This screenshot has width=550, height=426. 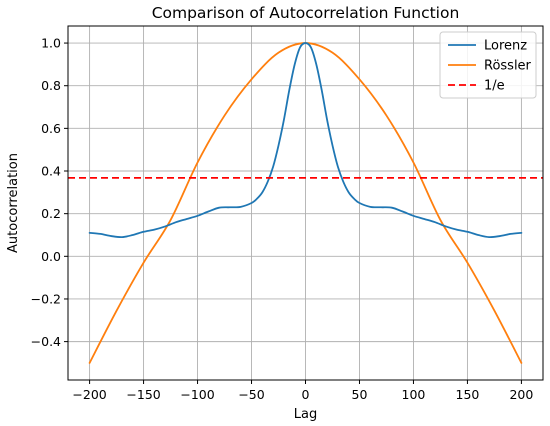 I want to click on y-tick-label: −0.2, so click(x=46, y=298).